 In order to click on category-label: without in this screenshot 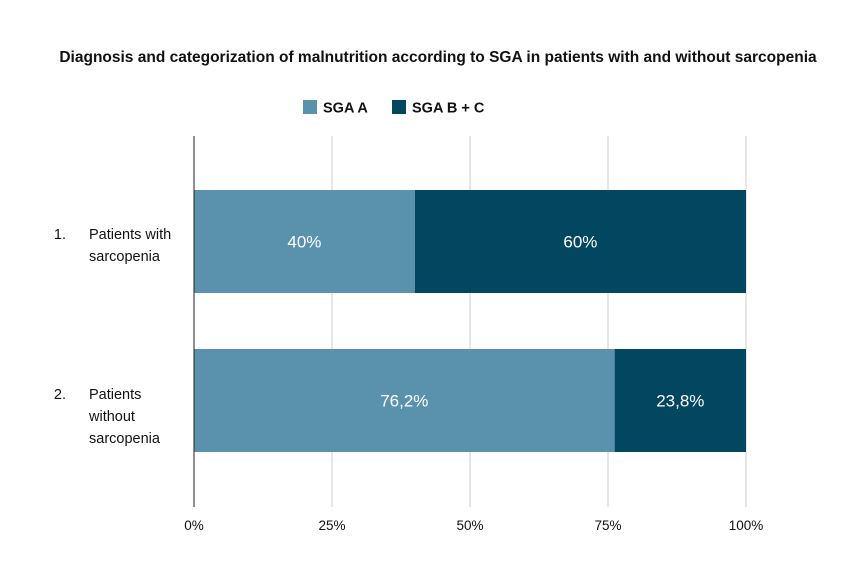, I will do `click(111, 417)`.